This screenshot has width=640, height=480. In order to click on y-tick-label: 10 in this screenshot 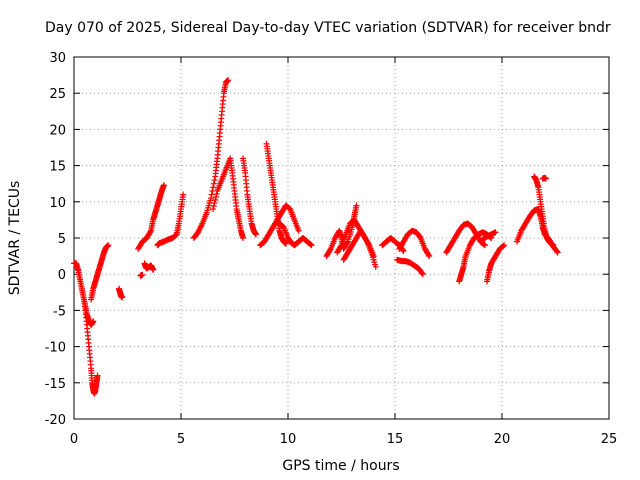, I will do `click(57, 203)`.